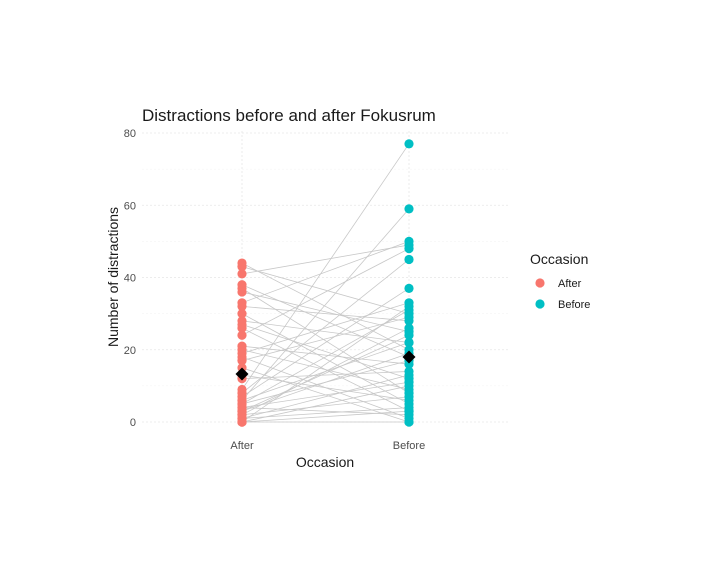  I want to click on x-tick-label: After, so click(242, 446).